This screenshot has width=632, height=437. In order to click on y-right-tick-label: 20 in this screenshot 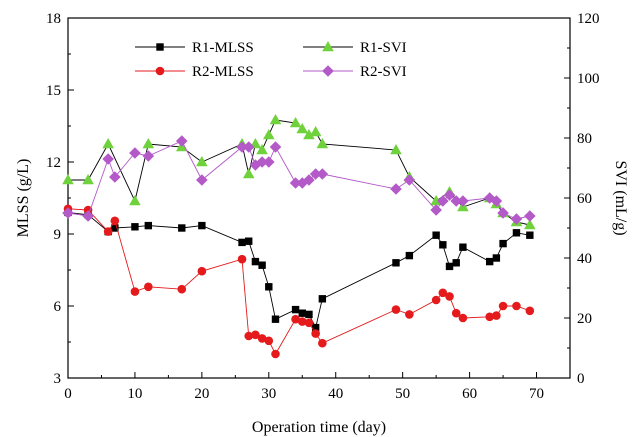, I will do `click(584, 319)`.